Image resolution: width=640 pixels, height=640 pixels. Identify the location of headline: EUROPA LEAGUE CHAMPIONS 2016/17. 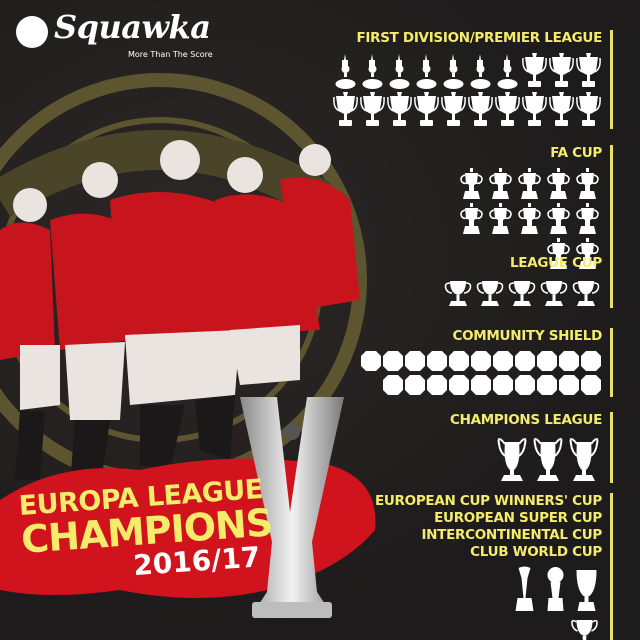
(146, 531).